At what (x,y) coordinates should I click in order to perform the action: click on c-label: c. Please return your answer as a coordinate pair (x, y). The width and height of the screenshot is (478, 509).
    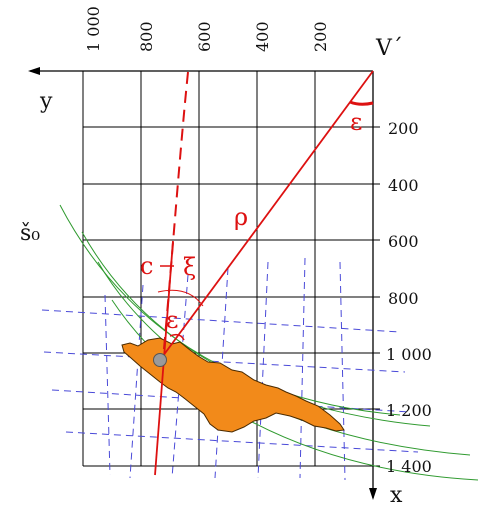
    Looking at the image, I should click on (146, 266).